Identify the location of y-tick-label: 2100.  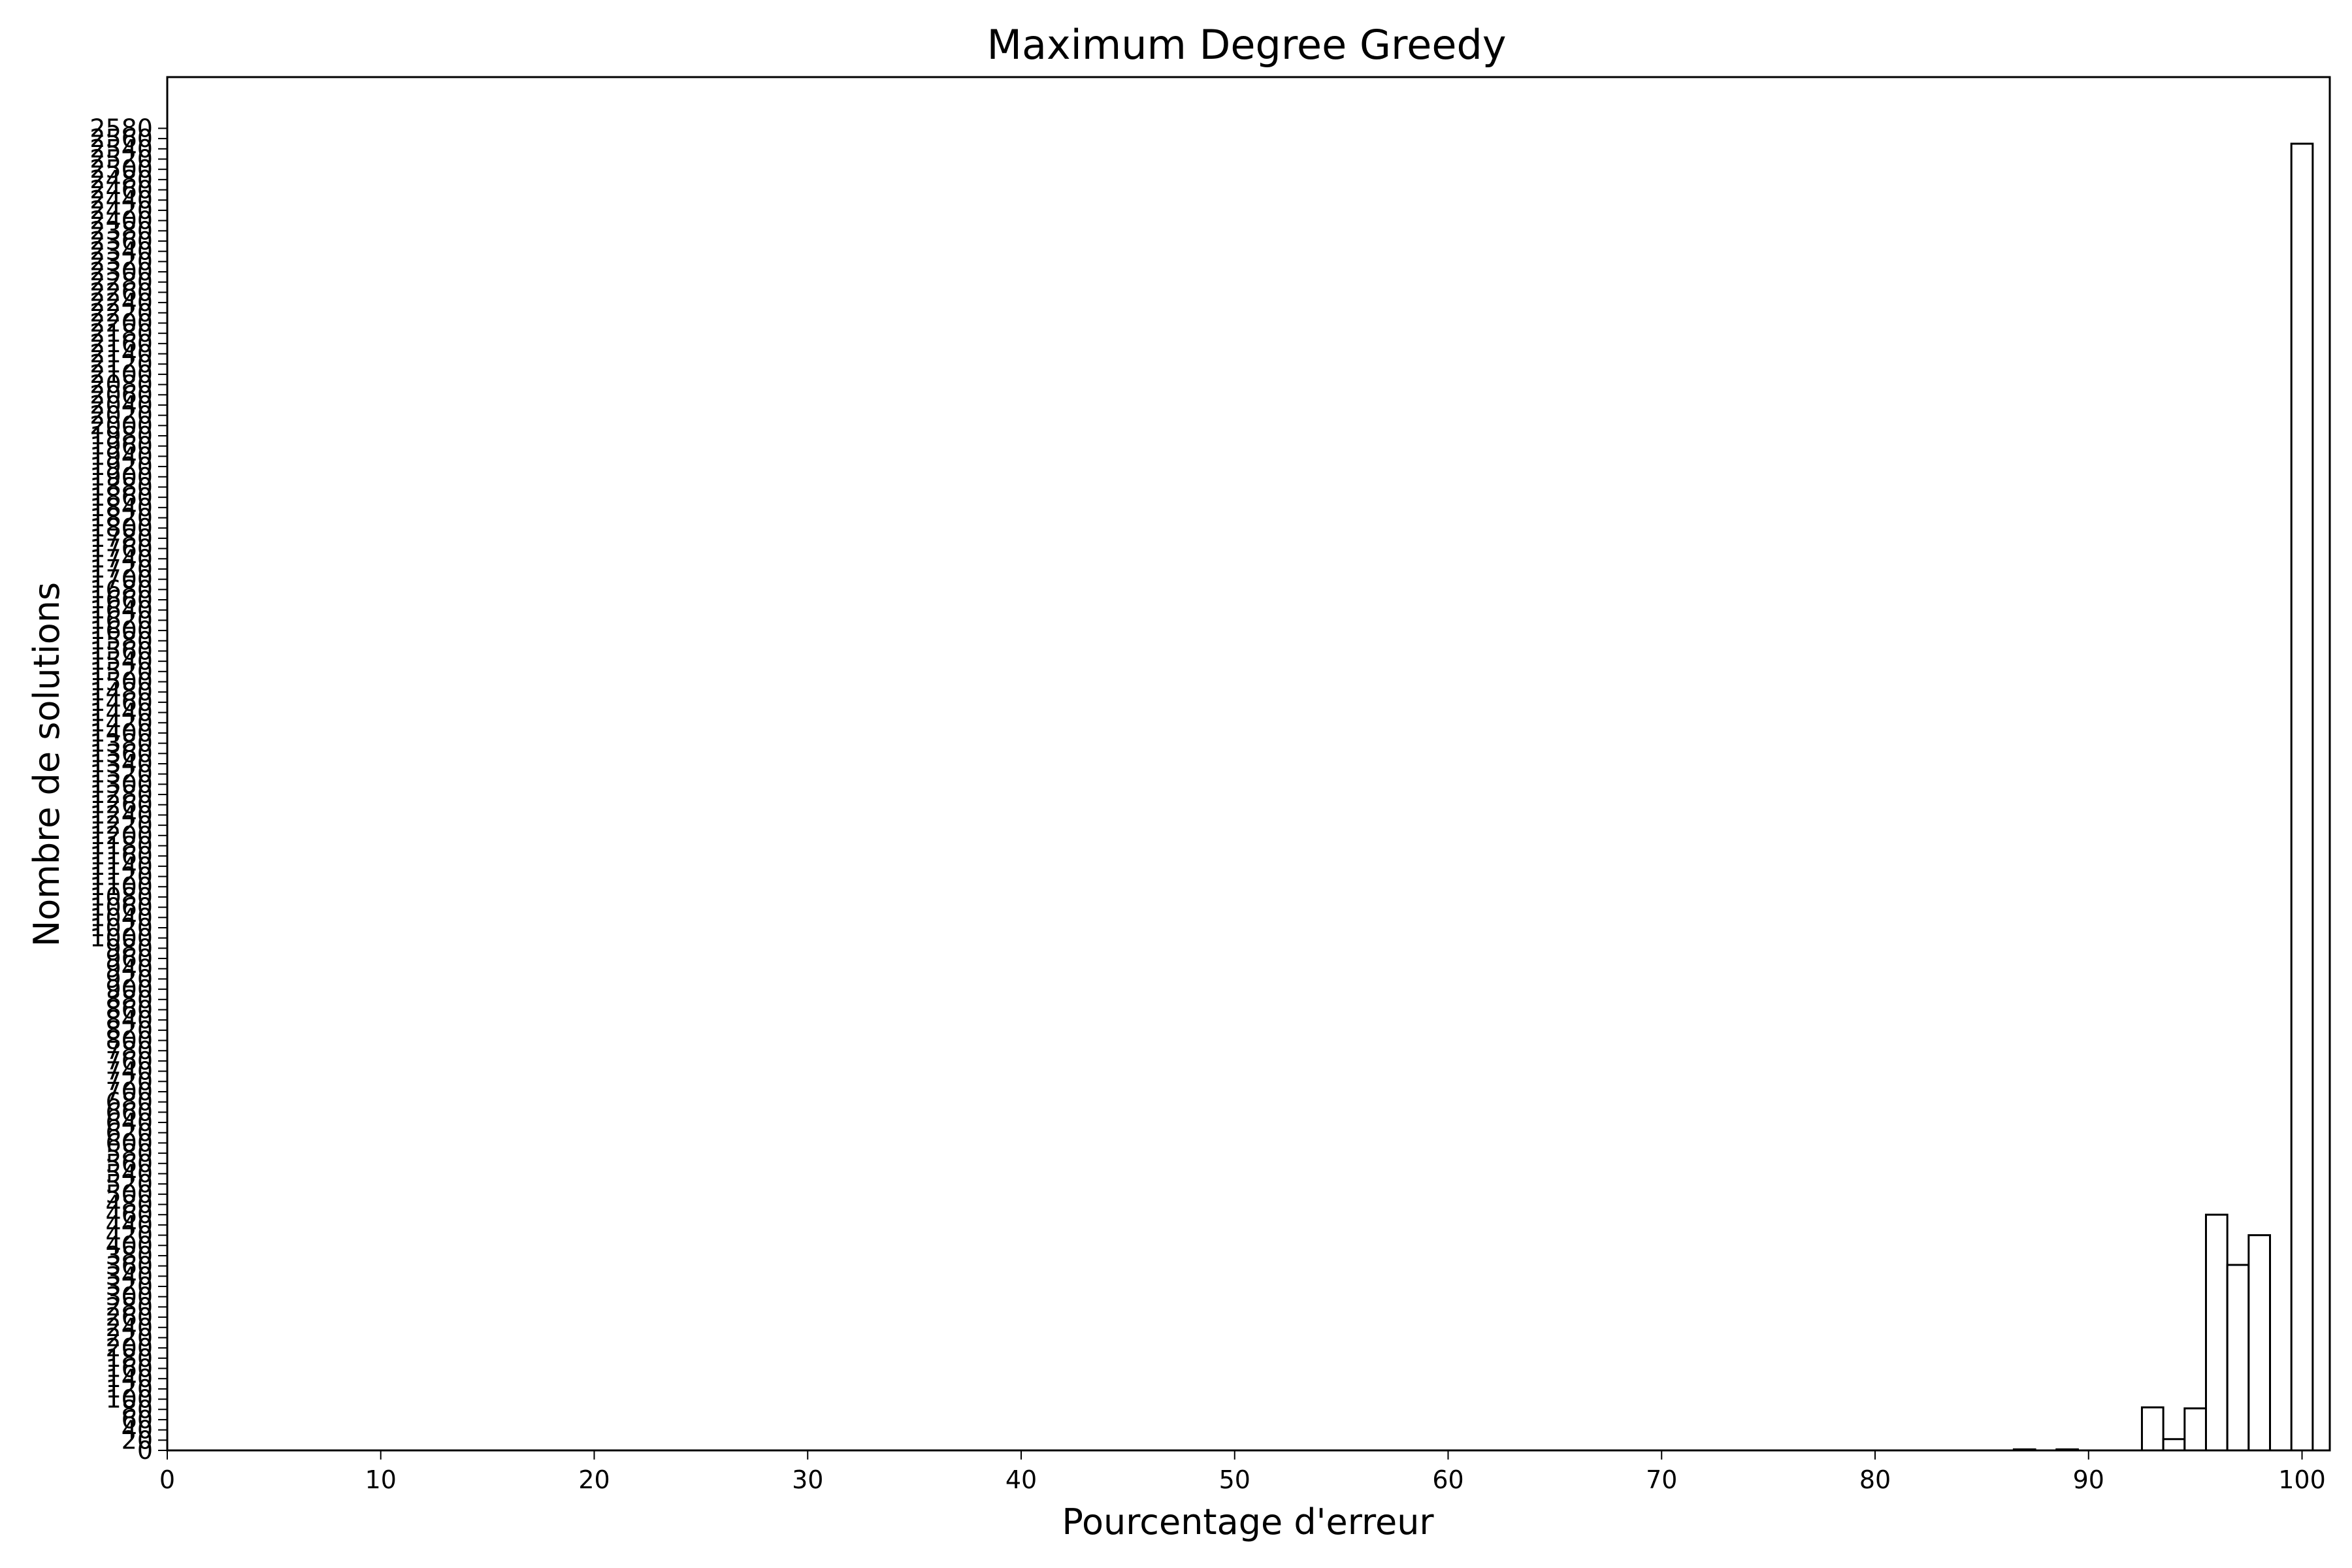
(121, 374).